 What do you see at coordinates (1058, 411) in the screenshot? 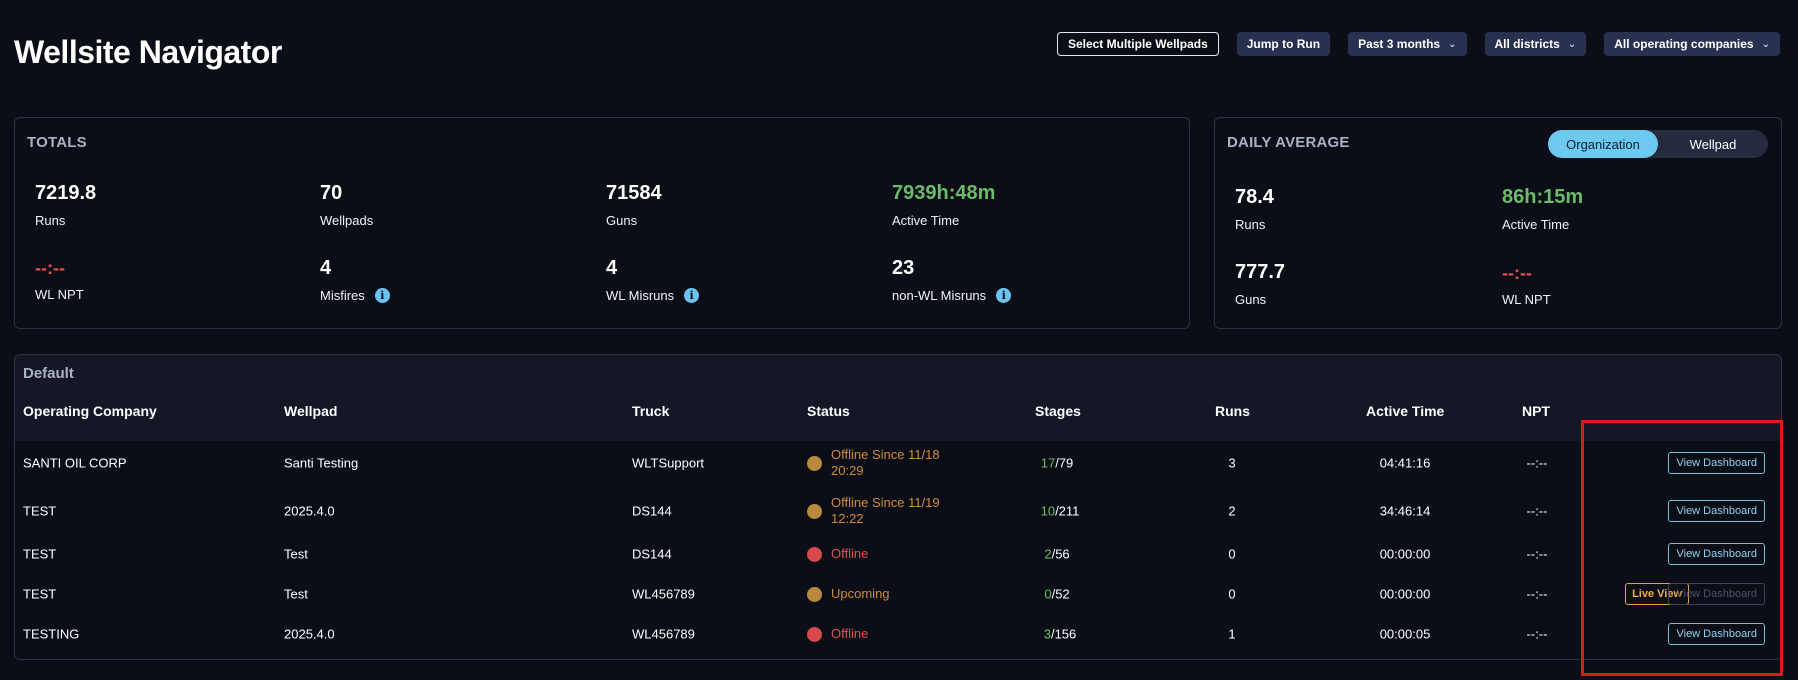
I see `column-header: Stages` at bounding box center [1058, 411].